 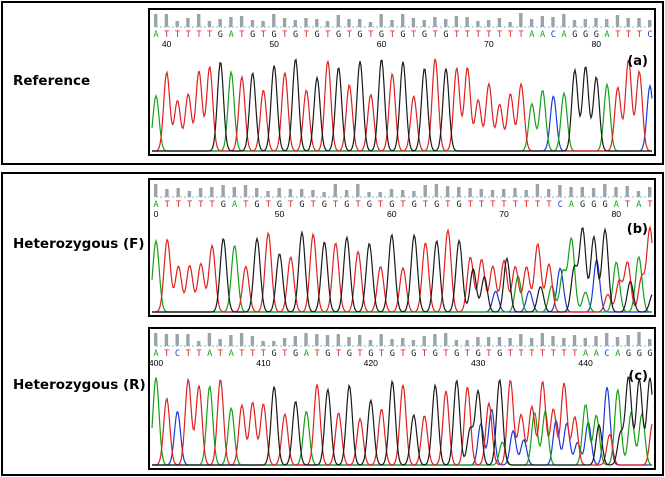 What do you see at coordinates (79, 244) in the screenshot?
I see `side-label-heterozygous-f: Heterozygous (F)` at bounding box center [79, 244].